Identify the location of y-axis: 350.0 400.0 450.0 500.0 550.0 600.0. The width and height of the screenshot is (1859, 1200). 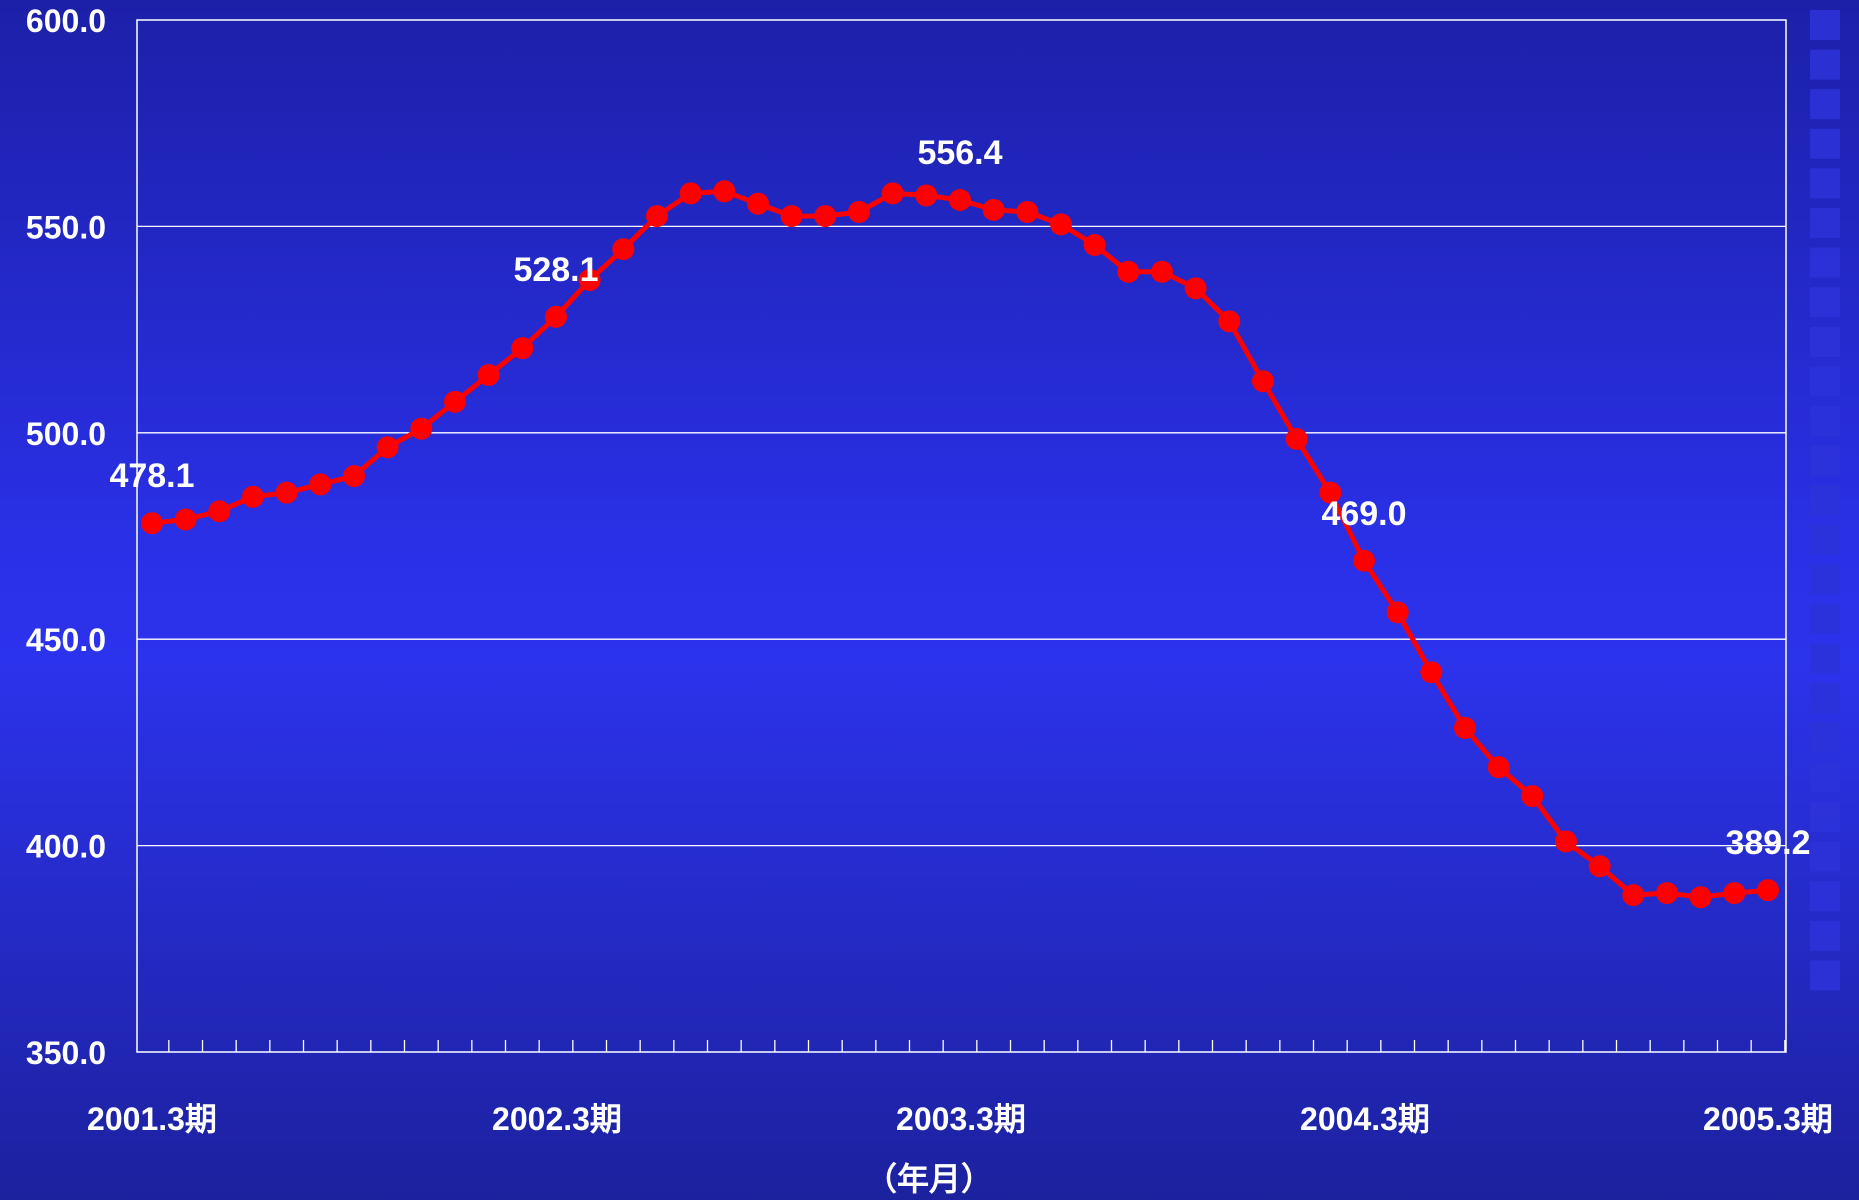
(66, 537).